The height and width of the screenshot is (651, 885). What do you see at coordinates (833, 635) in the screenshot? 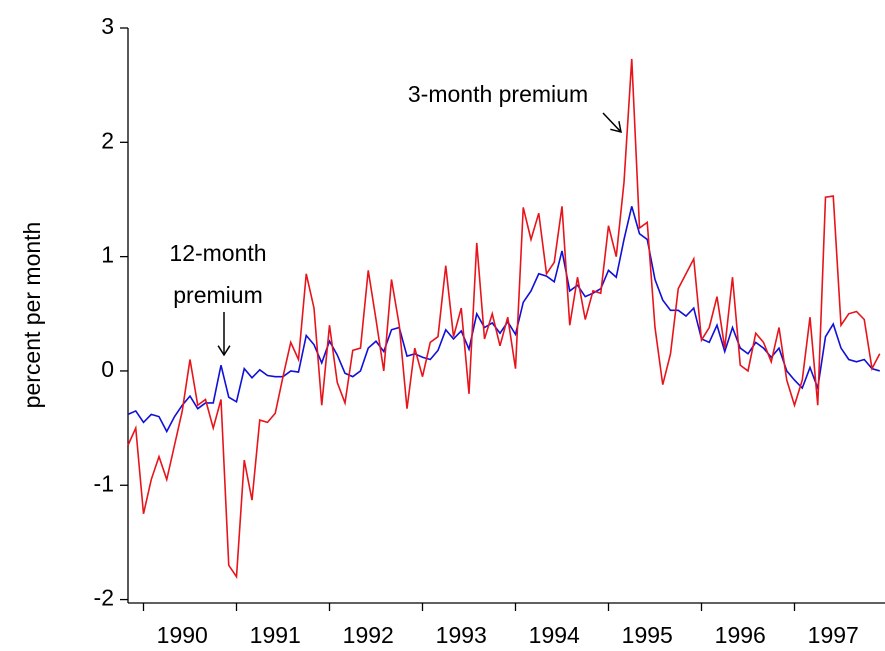
I see `x-tick-label: 1997` at bounding box center [833, 635].